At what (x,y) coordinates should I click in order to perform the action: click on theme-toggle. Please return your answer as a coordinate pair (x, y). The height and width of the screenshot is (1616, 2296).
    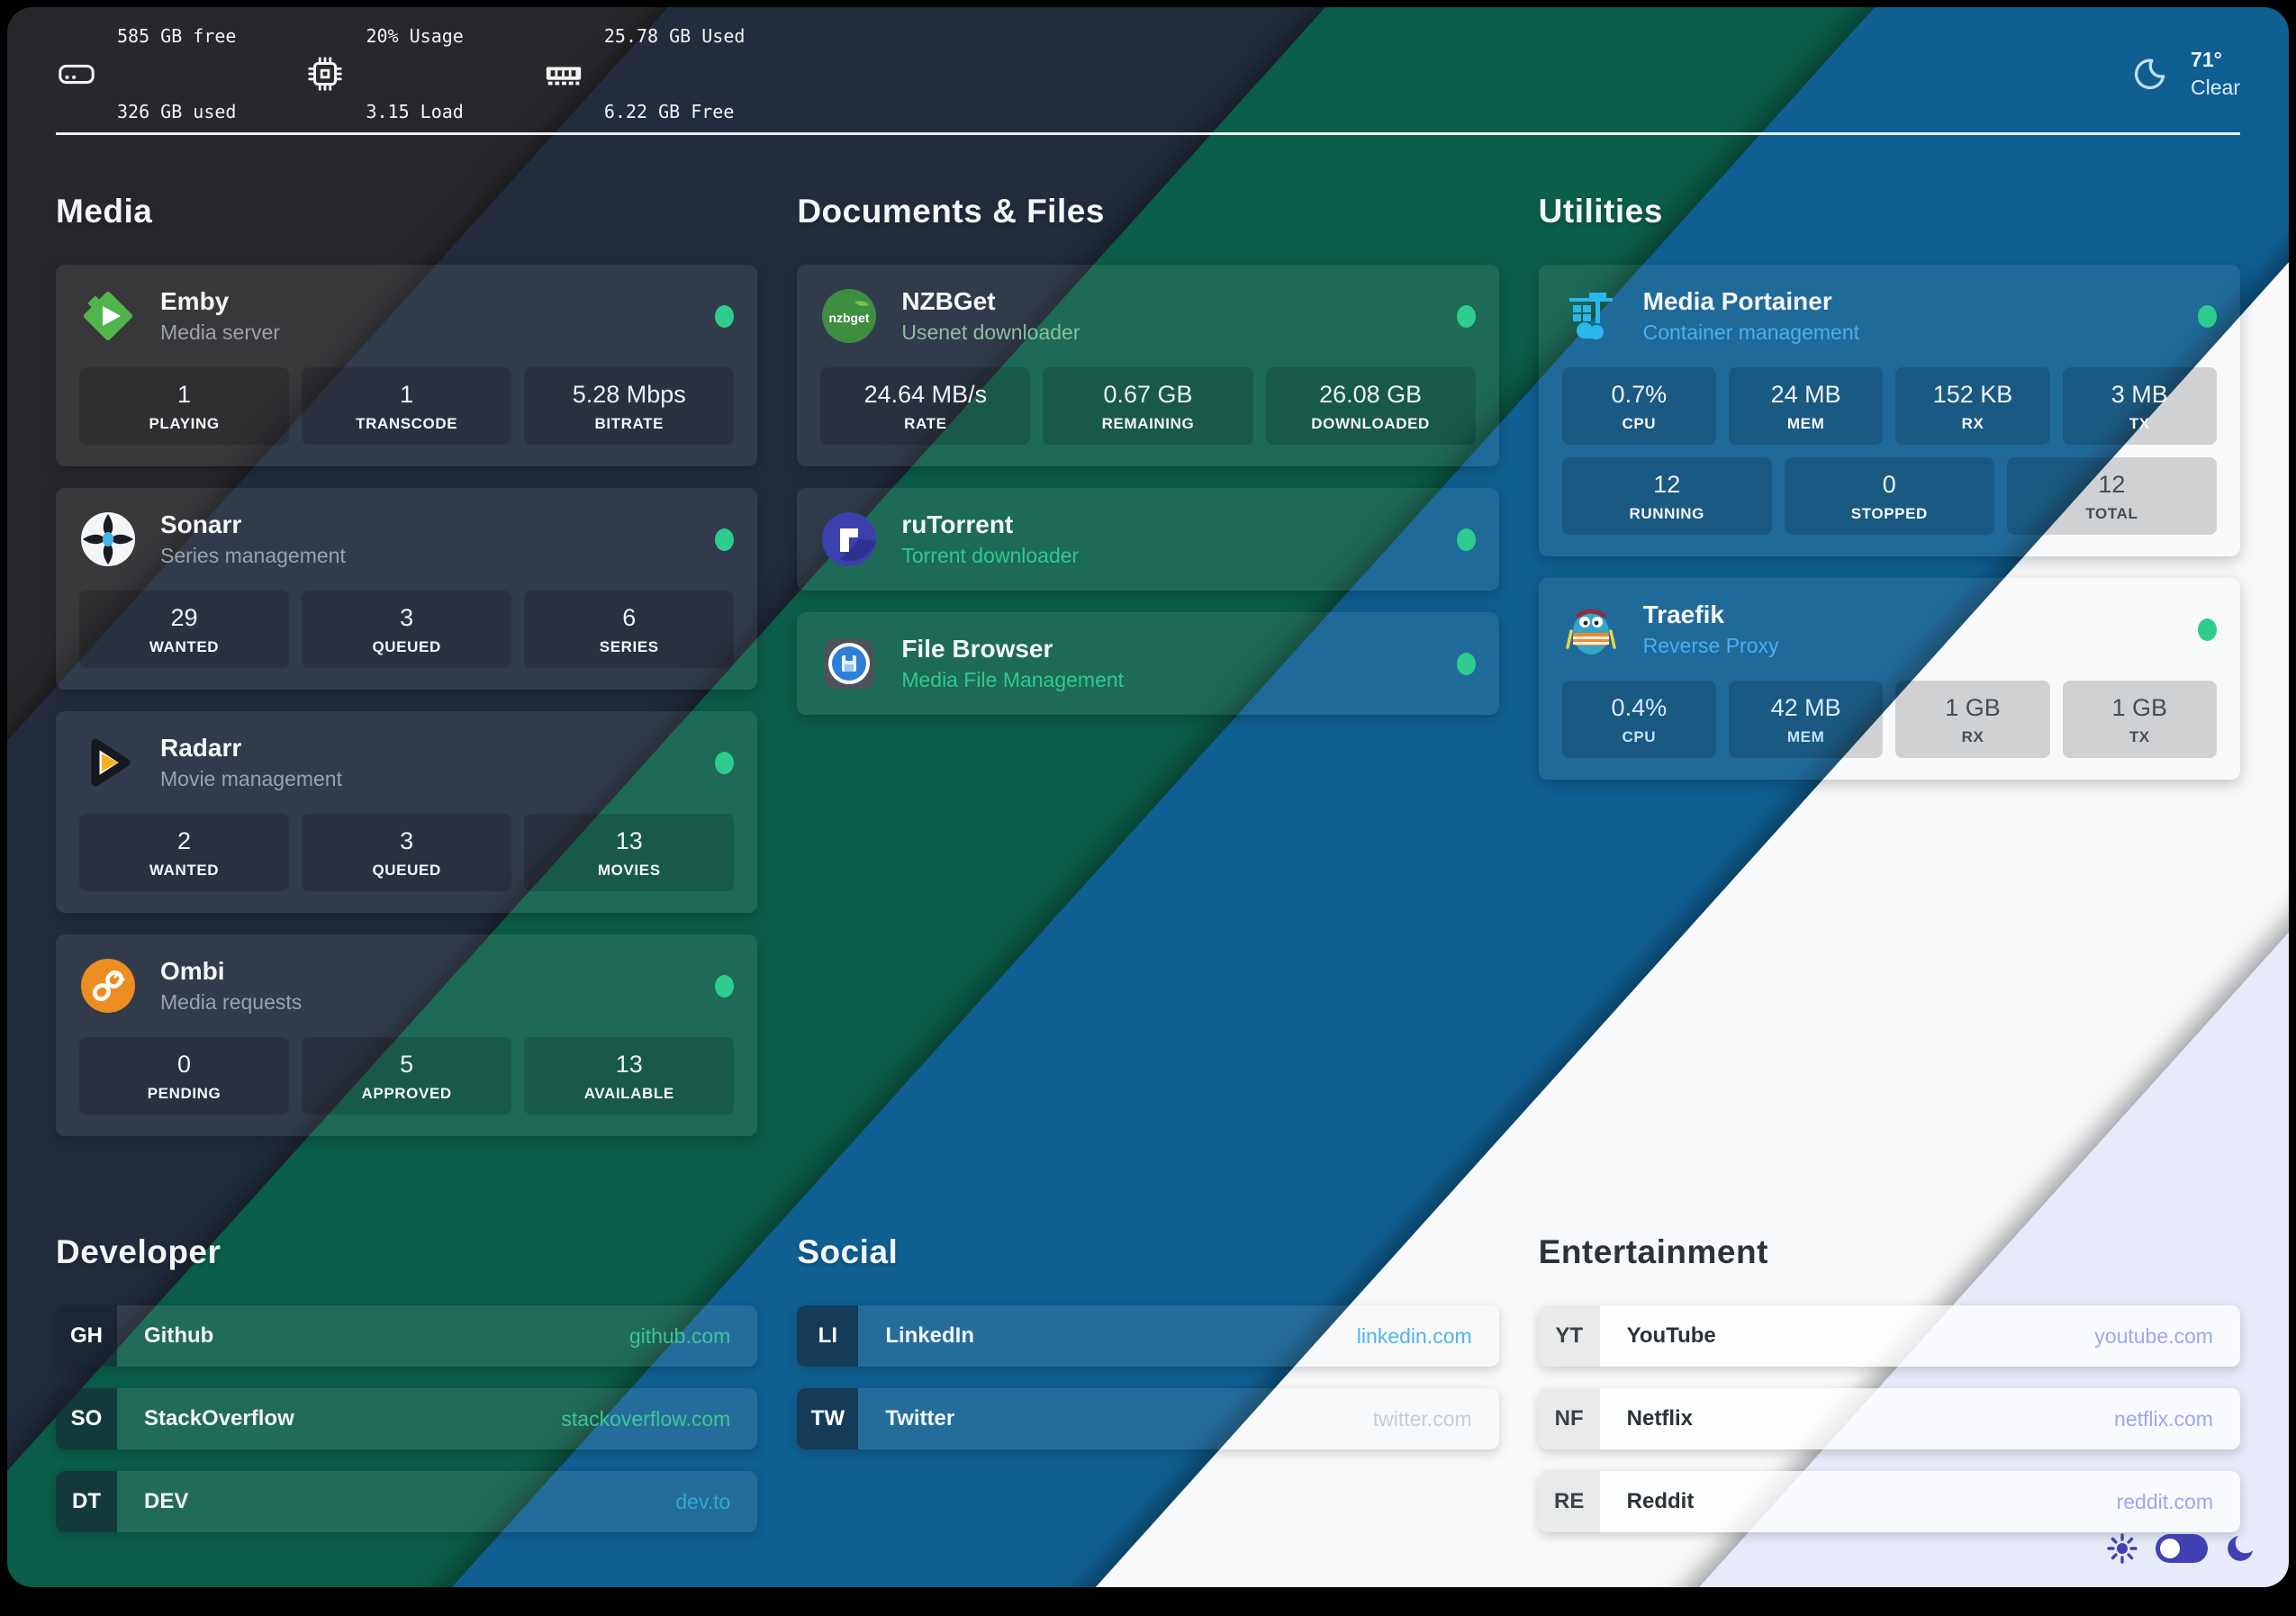
    Looking at the image, I should click on (2181, 1548).